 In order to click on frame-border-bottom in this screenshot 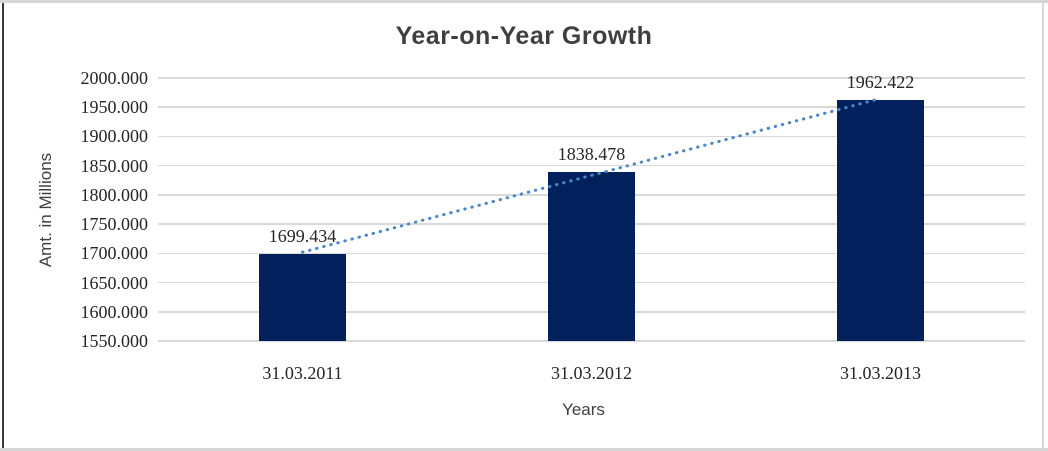, I will do `click(524, 449)`.